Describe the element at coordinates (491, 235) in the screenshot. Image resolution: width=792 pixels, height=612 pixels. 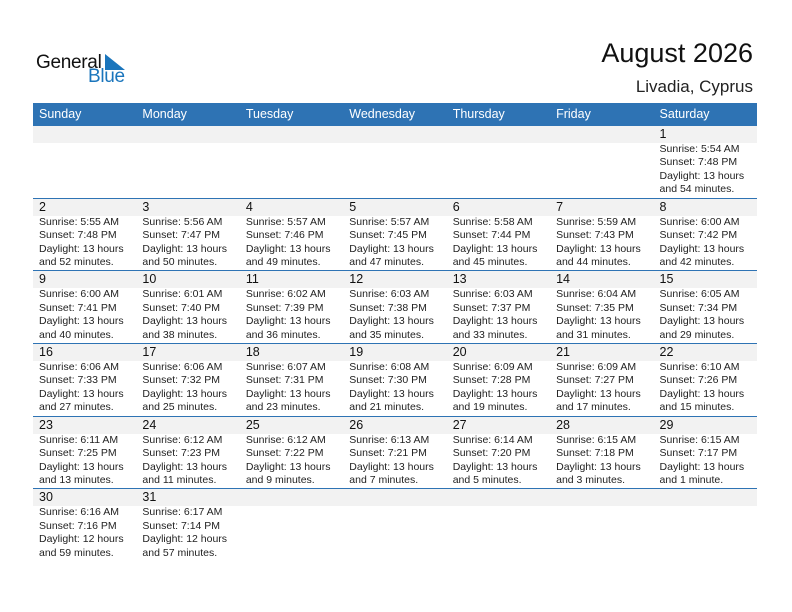
I see `sunset-text: Sunset: 7:44 PM` at that location.